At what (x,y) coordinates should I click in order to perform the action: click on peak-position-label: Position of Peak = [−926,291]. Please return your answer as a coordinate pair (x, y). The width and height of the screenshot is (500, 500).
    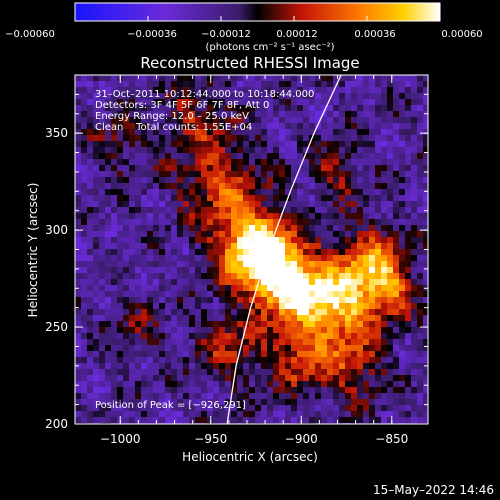
    Looking at the image, I should click on (170, 405).